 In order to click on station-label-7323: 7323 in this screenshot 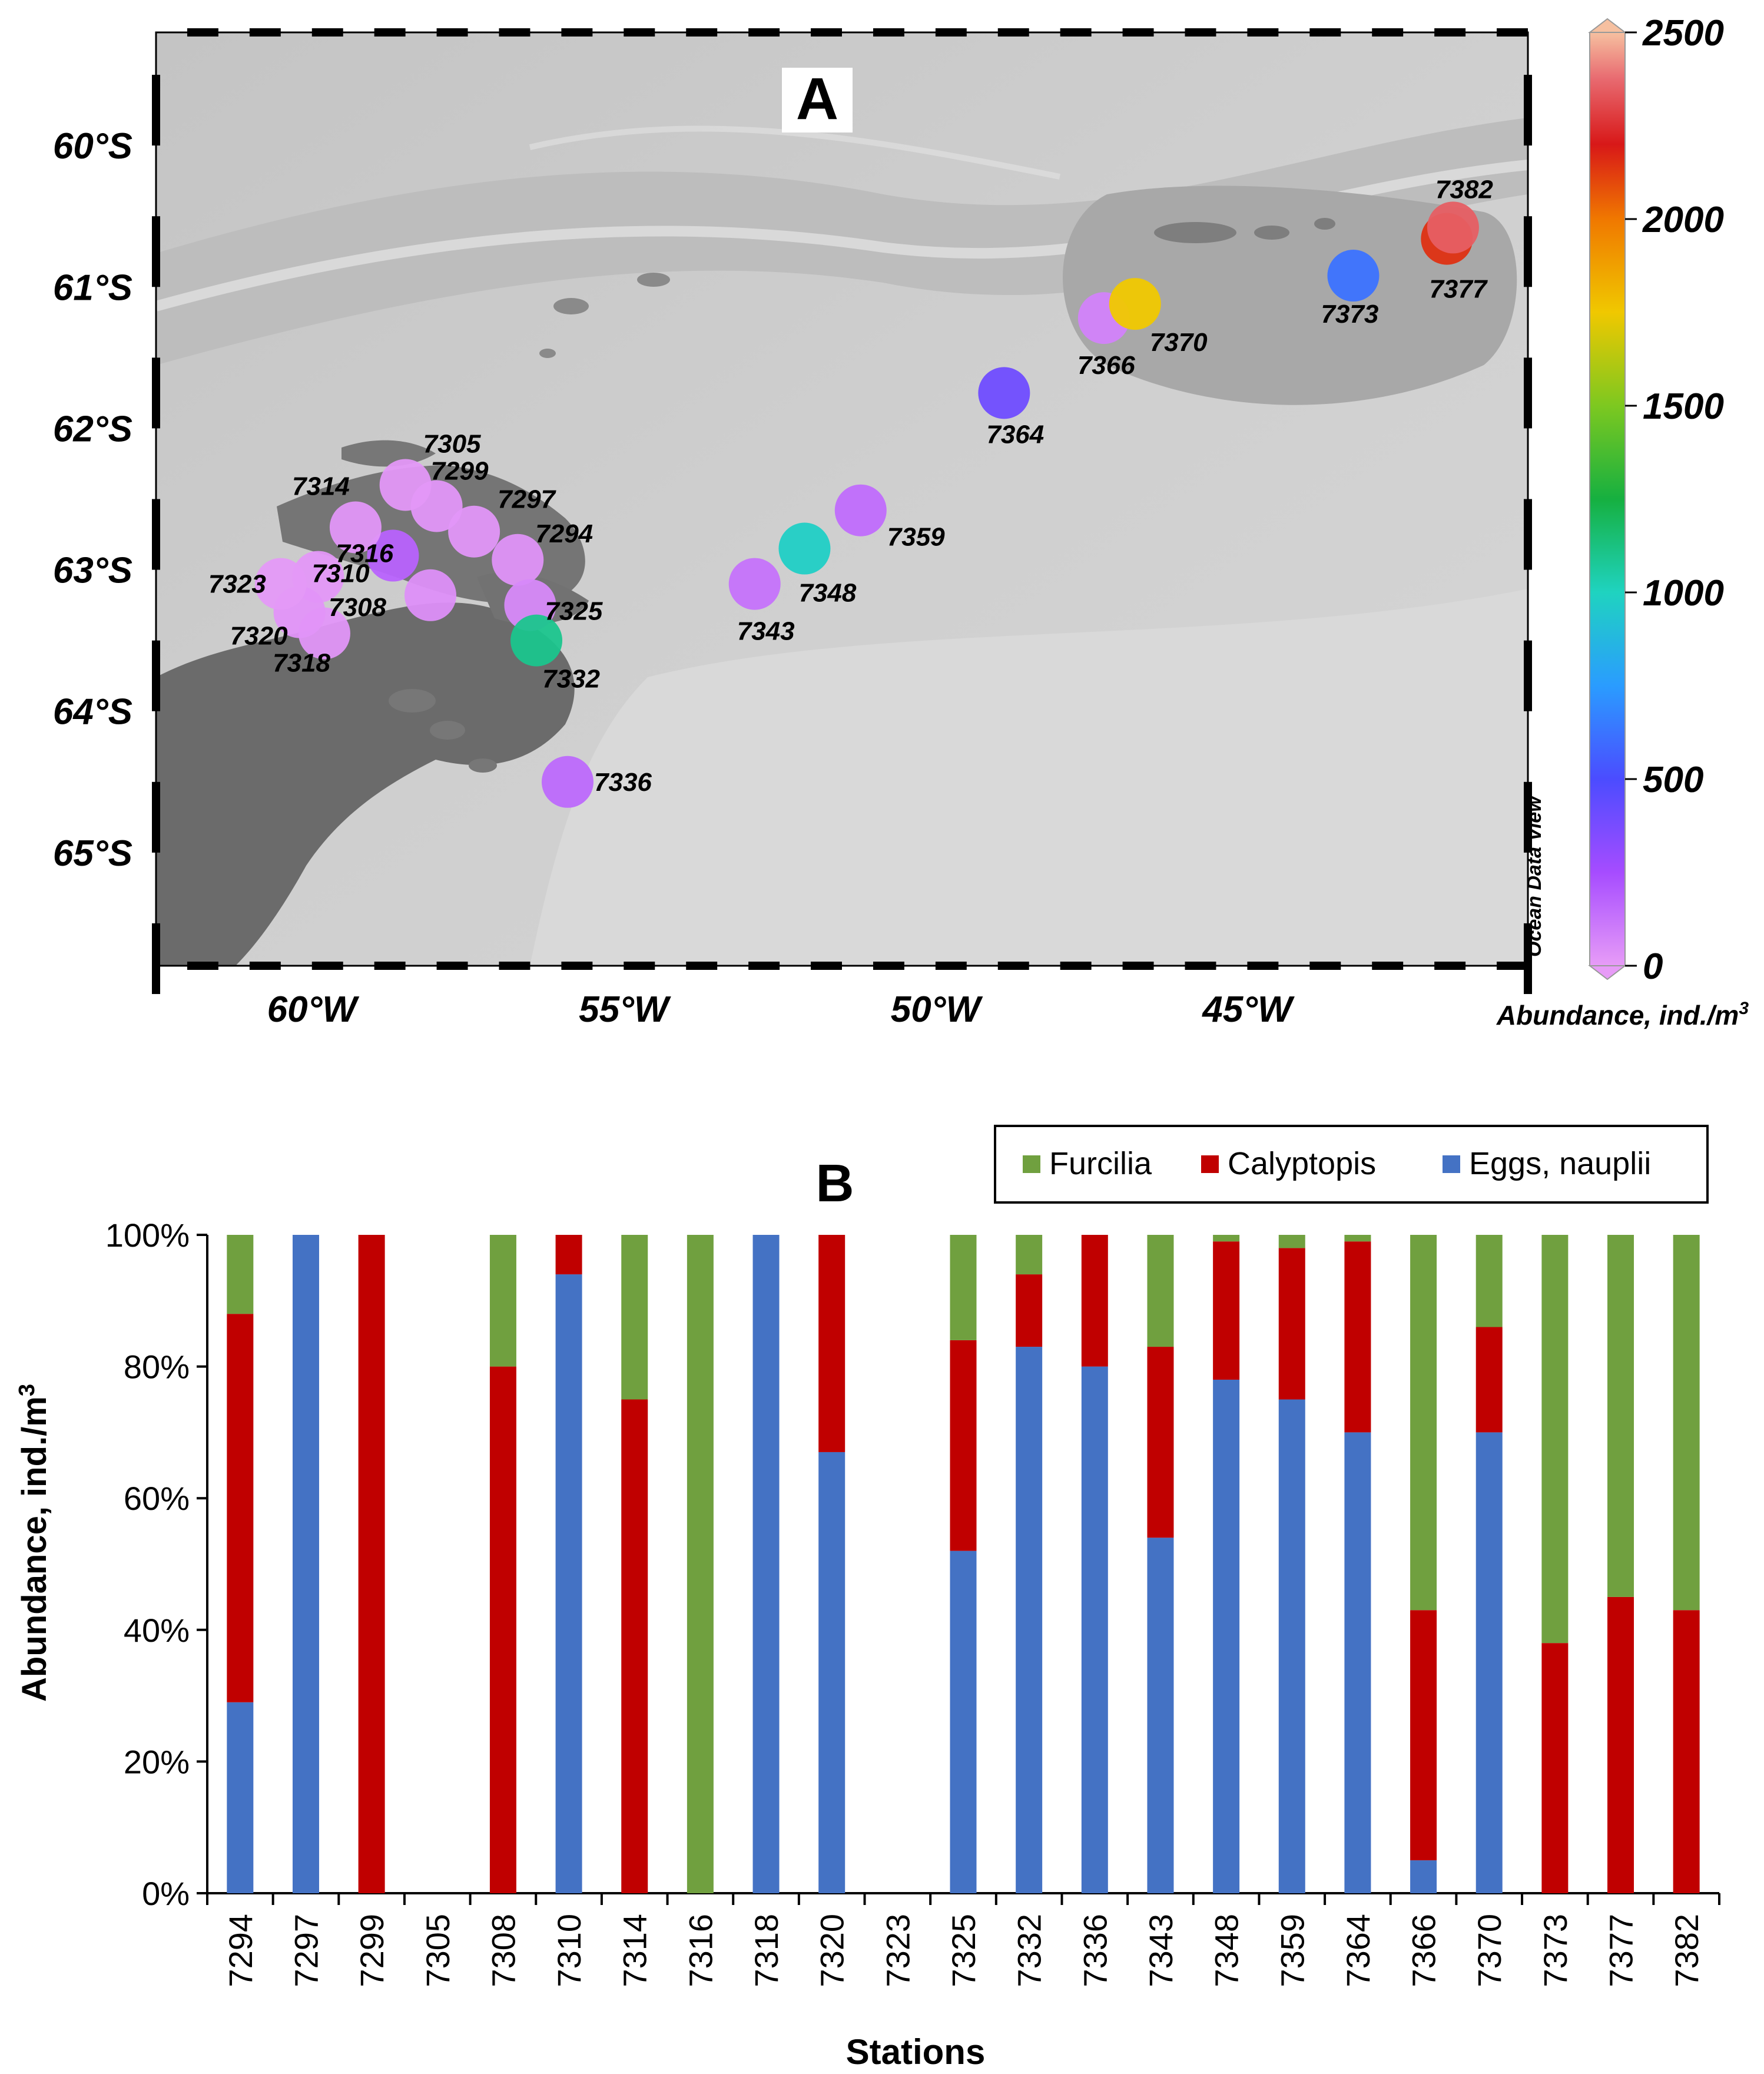, I will do `click(237, 584)`.